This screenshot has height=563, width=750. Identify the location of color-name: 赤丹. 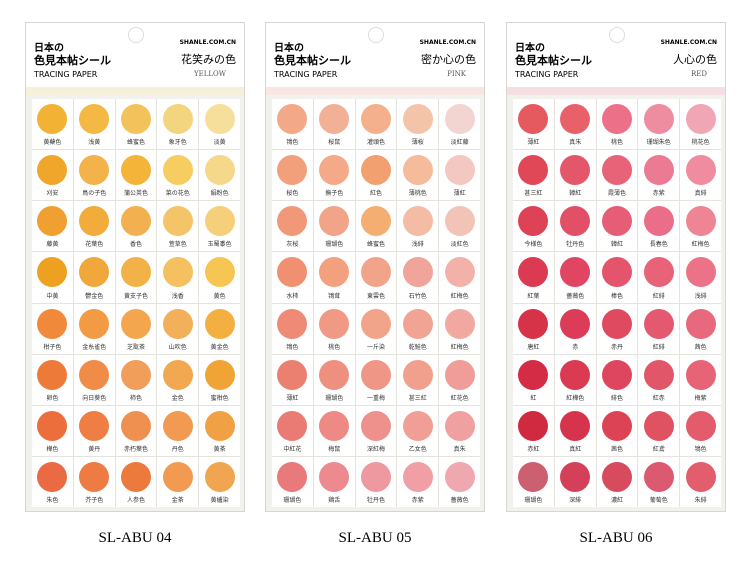
(616, 347).